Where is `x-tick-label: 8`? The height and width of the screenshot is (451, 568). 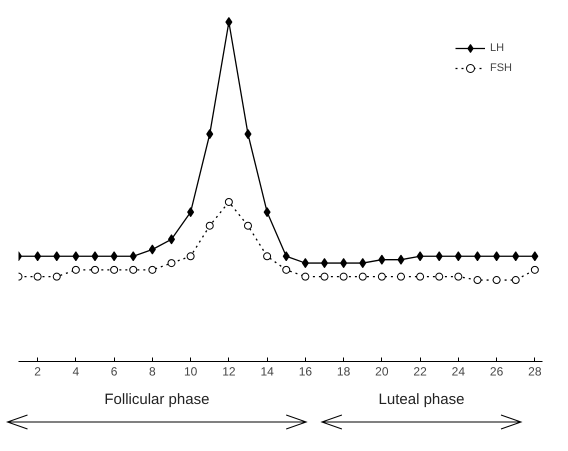 x-tick-label: 8 is located at coordinates (152, 371).